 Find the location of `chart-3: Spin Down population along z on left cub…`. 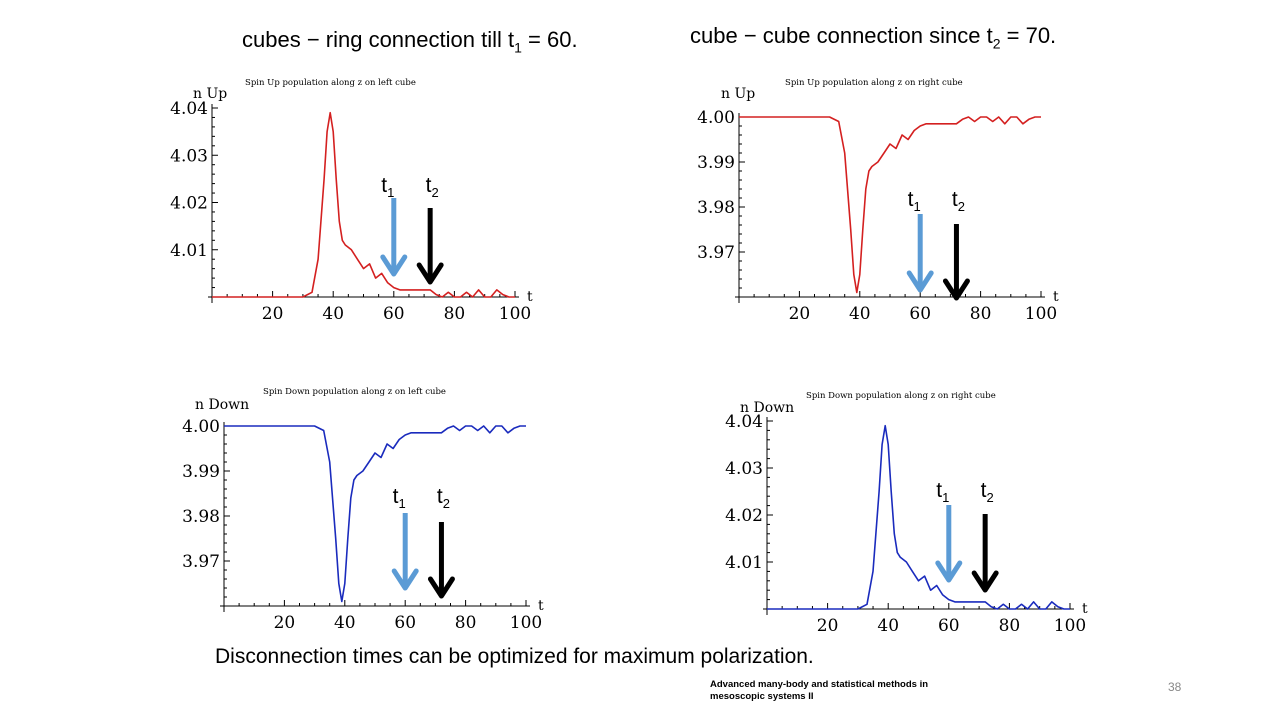

chart-3: Spin Down population along z on left cub… is located at coordinates (363, 510).